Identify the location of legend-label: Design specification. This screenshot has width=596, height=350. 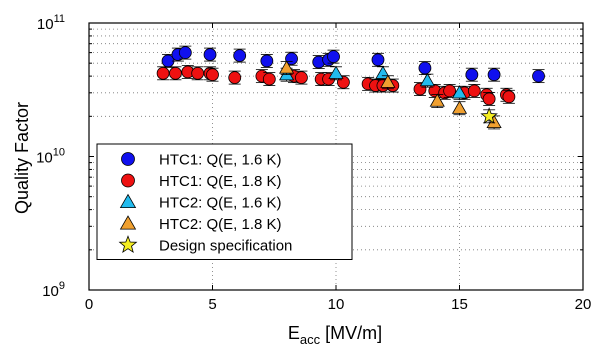
(225, 246).